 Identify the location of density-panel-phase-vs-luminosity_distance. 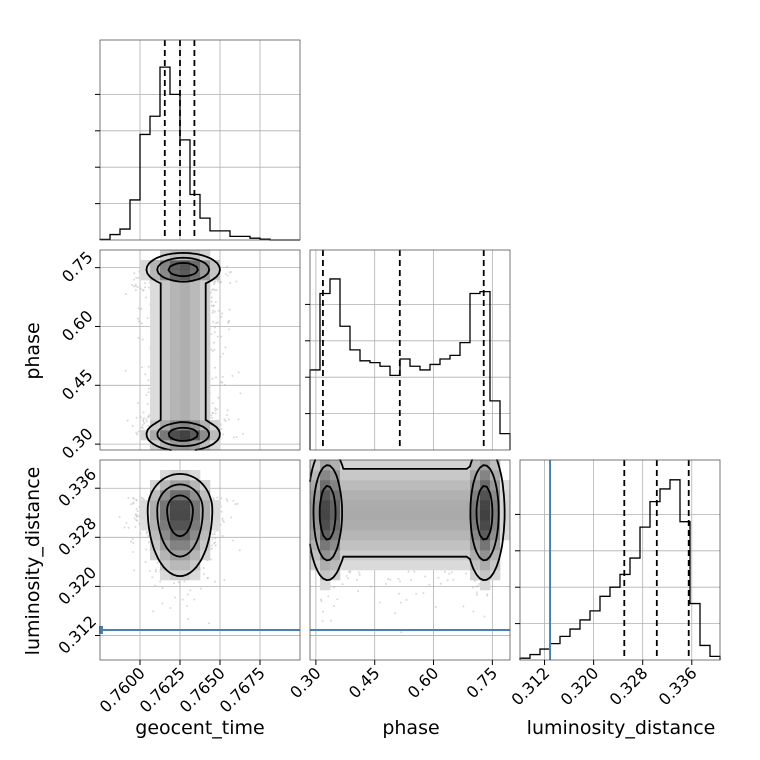
(410, 546).